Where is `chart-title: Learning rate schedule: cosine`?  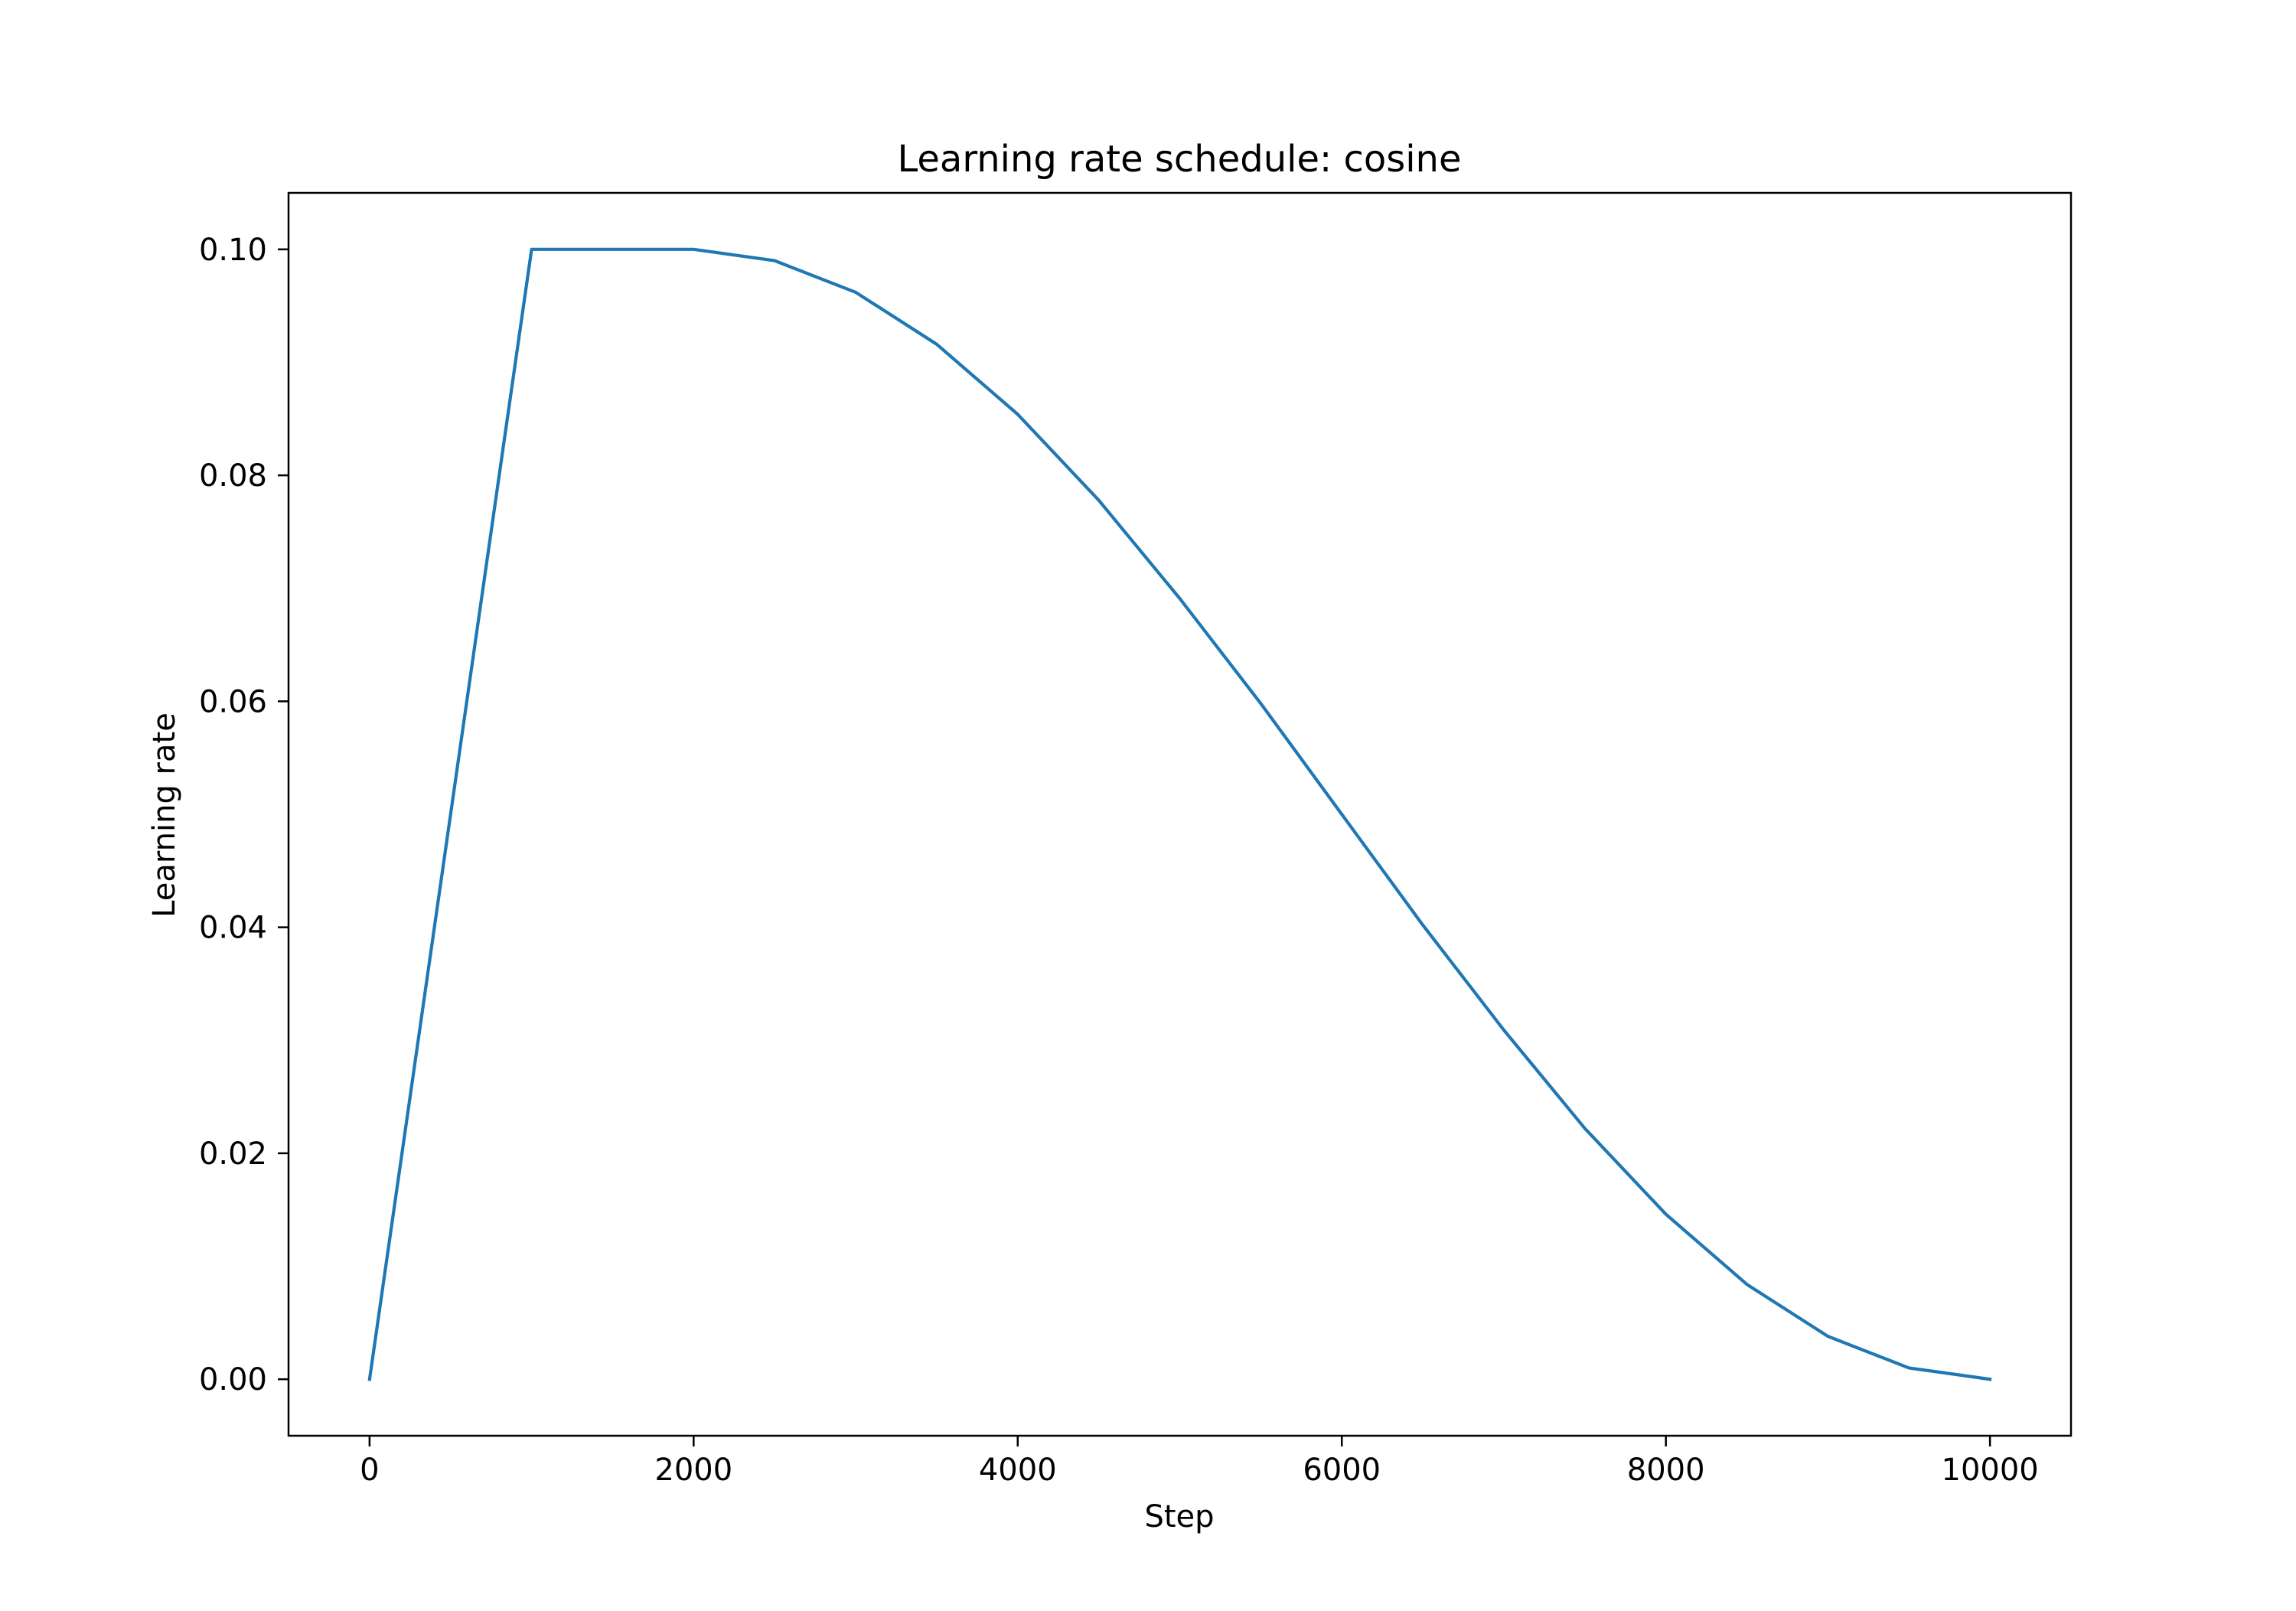
chart-title: Learning rate schedule: cosine is located at coordinates (1180, 159).